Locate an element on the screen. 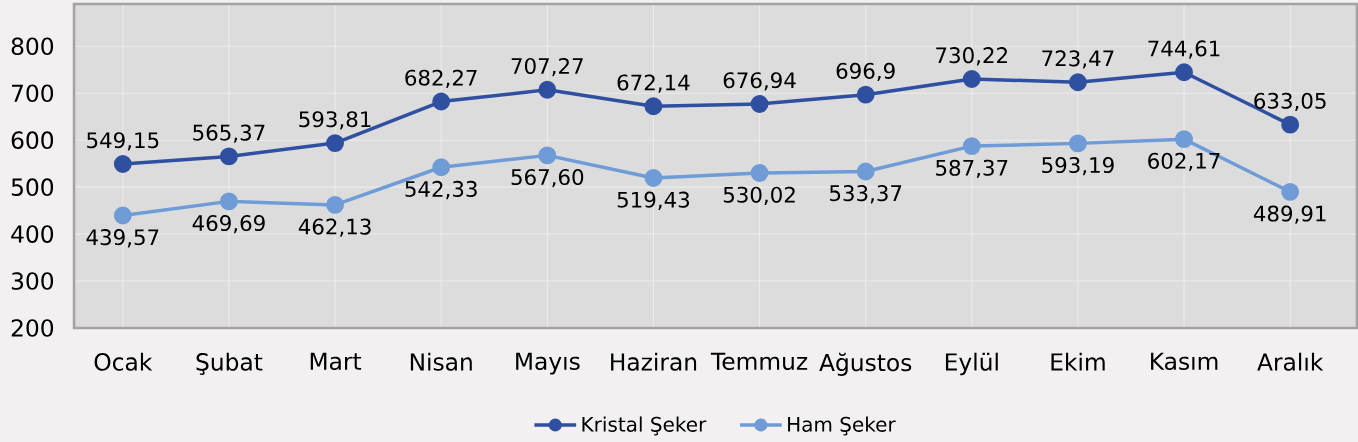 This screenshot has width=1358, height=442. data-label: 489,91 is located at coordinates (1289, 214).